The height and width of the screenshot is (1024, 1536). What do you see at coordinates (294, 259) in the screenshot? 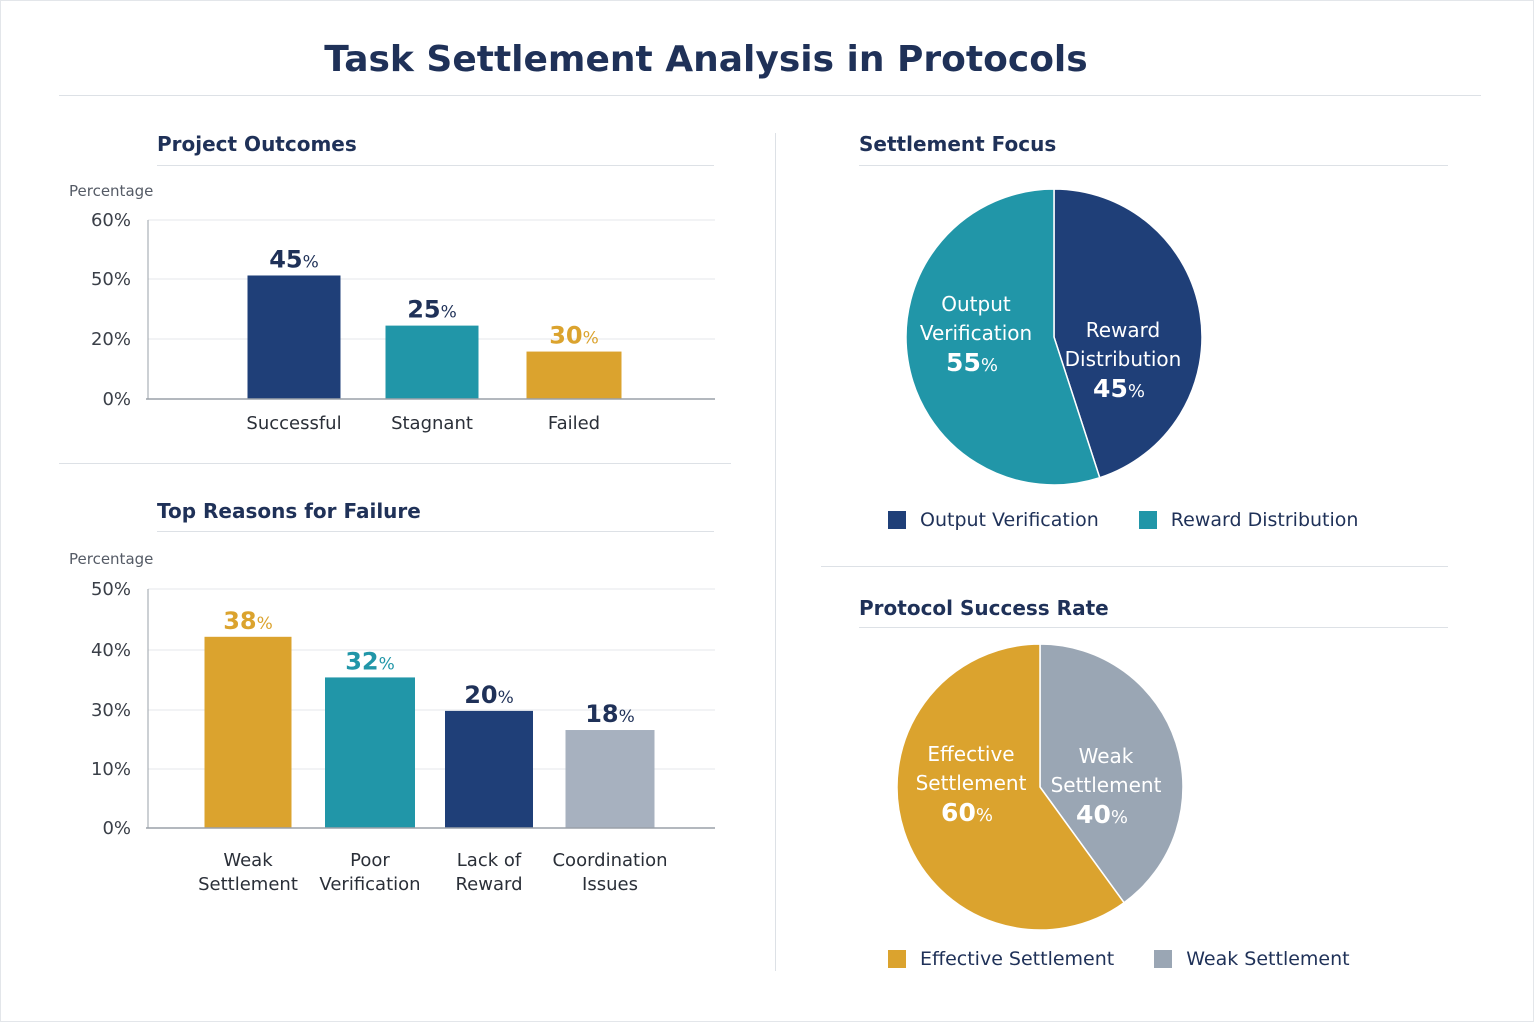
I see `bar-value-label: 45%` at bounding box center [294, 259].